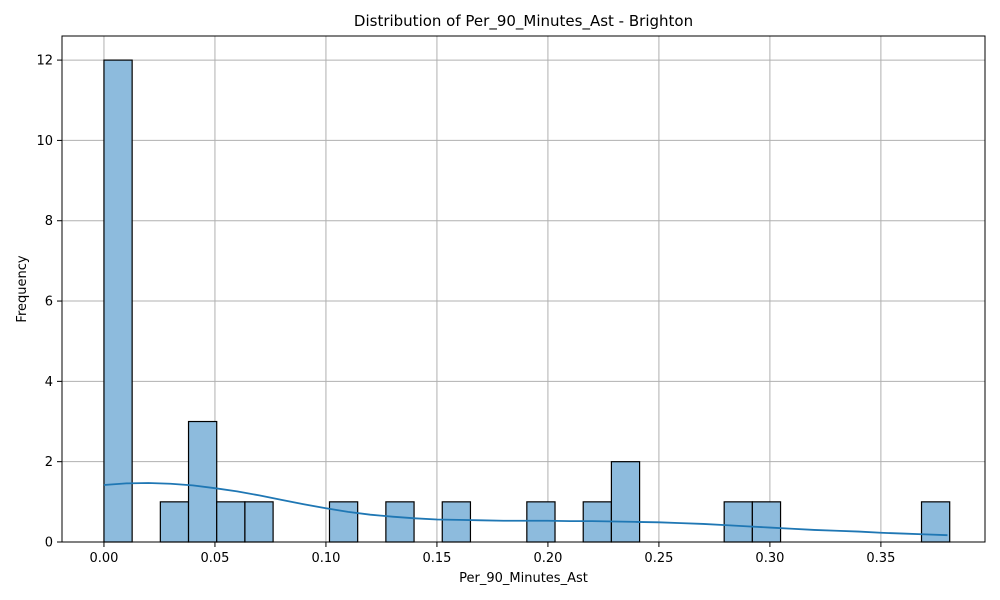  I want to click on x-tick-label: 0.20, so click(547, 558).